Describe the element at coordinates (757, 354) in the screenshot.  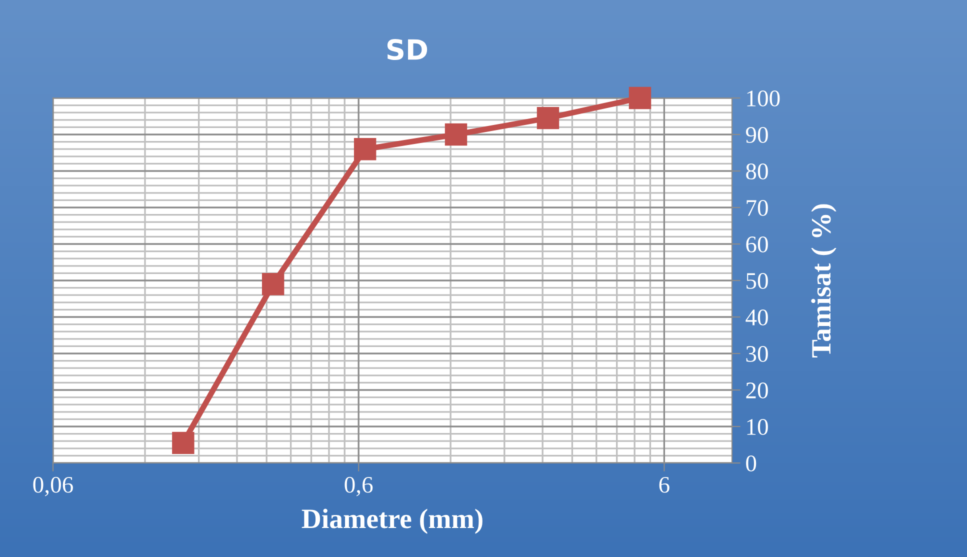
I see `y-tick-label: 30` at that location.